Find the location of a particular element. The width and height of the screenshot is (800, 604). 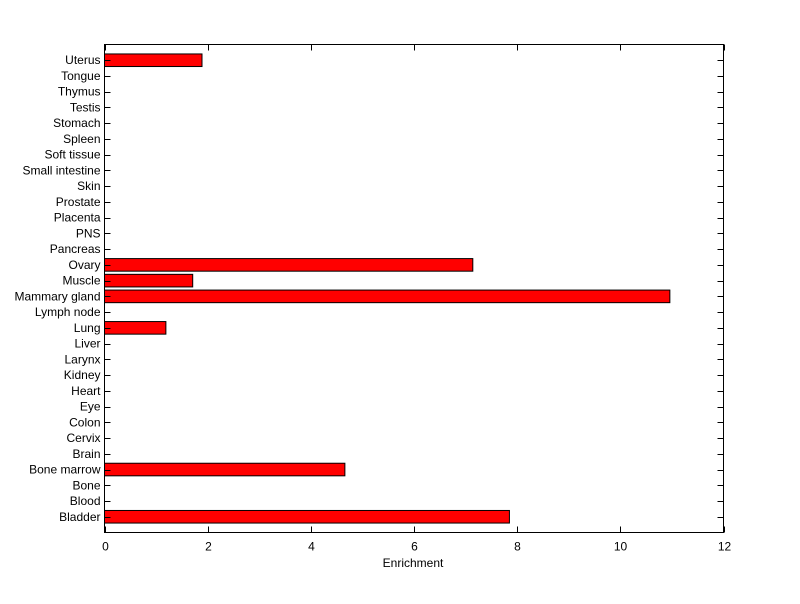

y-tick-label: Larynx is located at coordinates (82, 359).